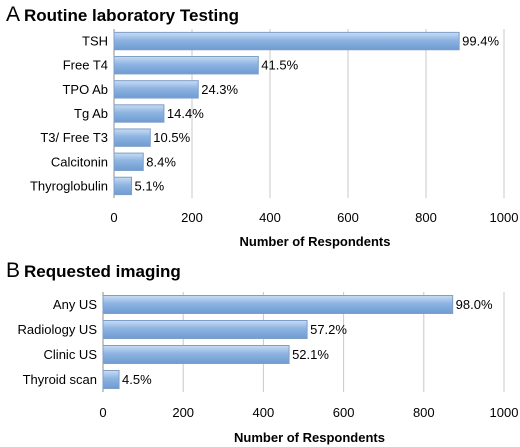 Image resolution: width=520 pixels, height=447 pixels. I want to click on b-category-label: Clinic US, so click(71, 354).